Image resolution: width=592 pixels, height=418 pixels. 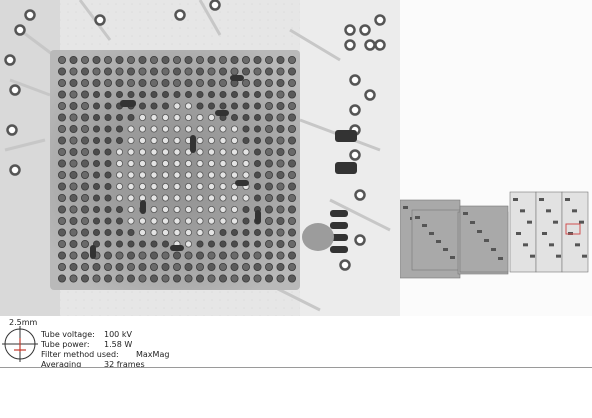 What do you see at coordinates (296, 393) in the screenshot?
I see `empty-area` at bounding box center [296, 393].